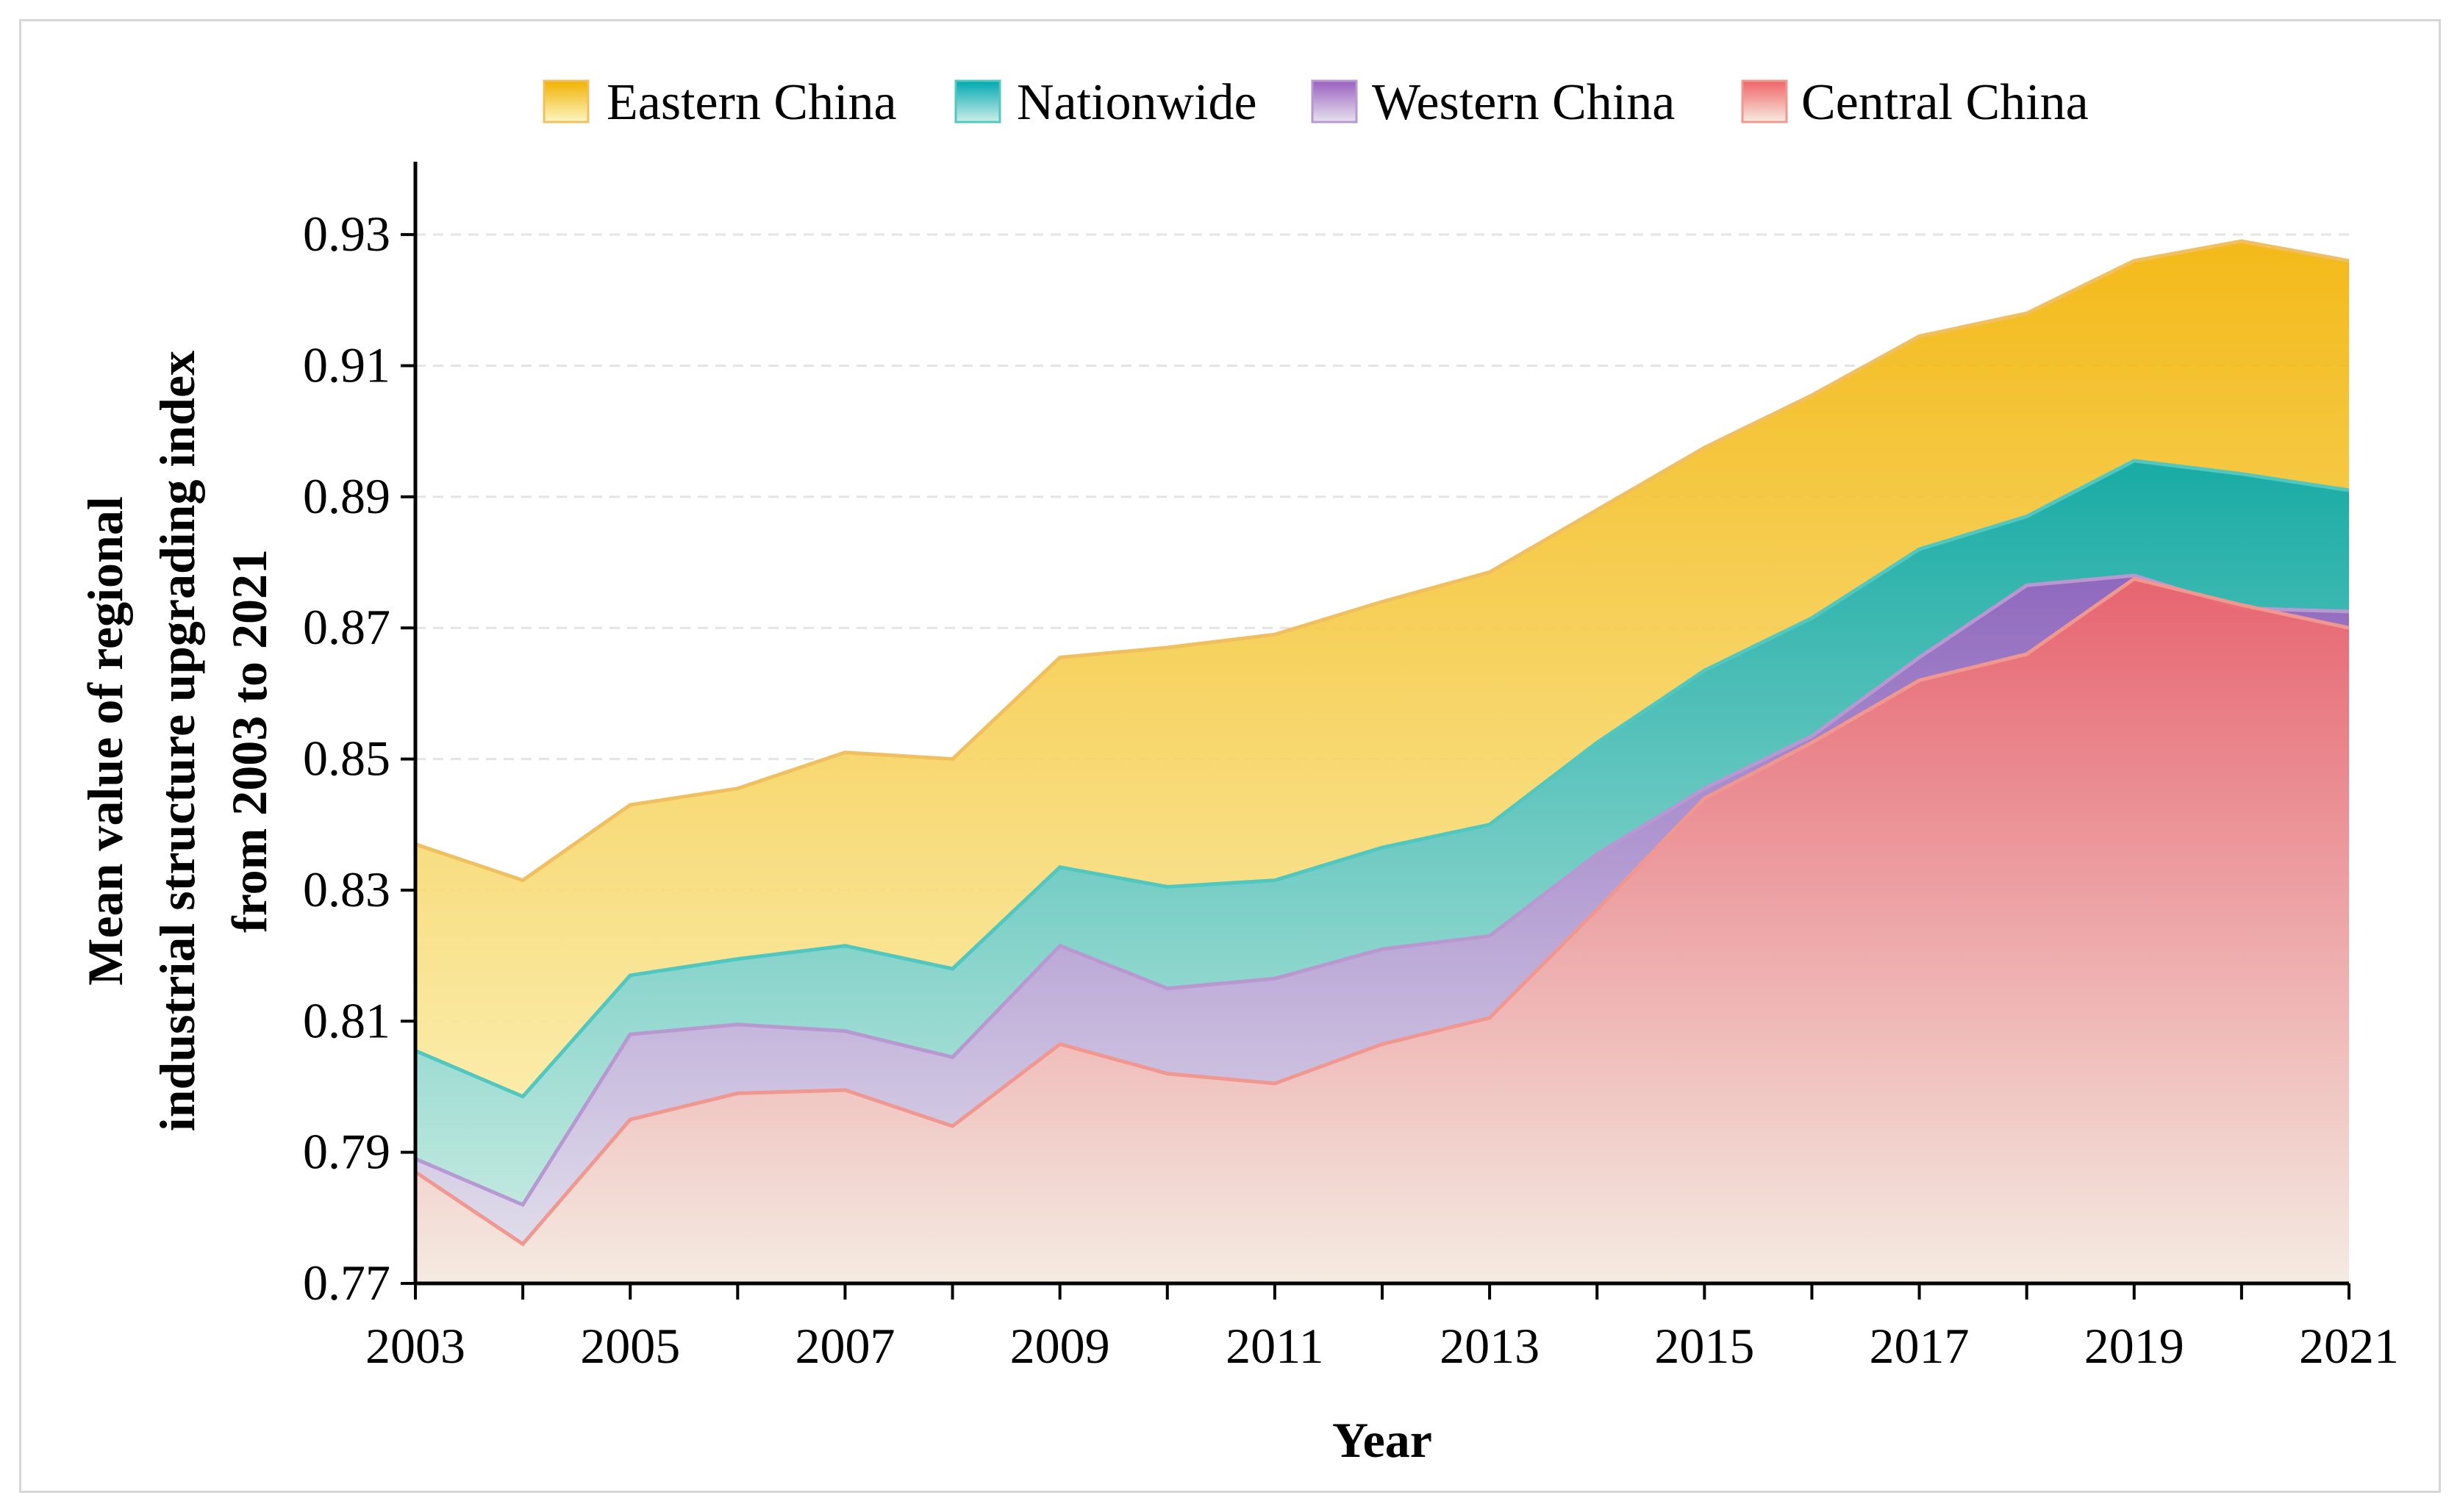 The image size is (2460, 1512). What do you see at coordinates (1060, 1346) in the screenshot?
I see `x-tick-label: 2009` at bounding box center [1060, 1346].